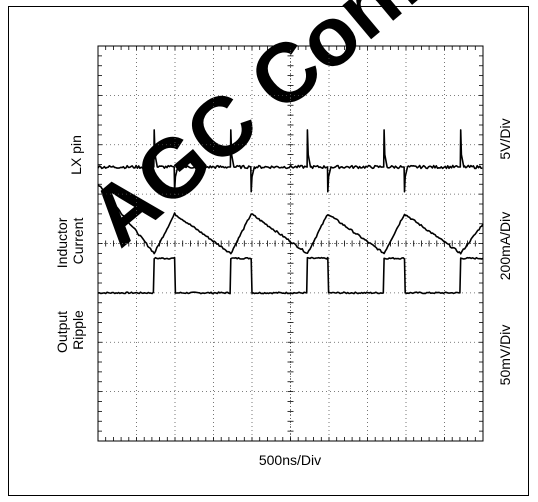  I want to click on right-label-5v-div: 5V/Div, so click(505, 138).